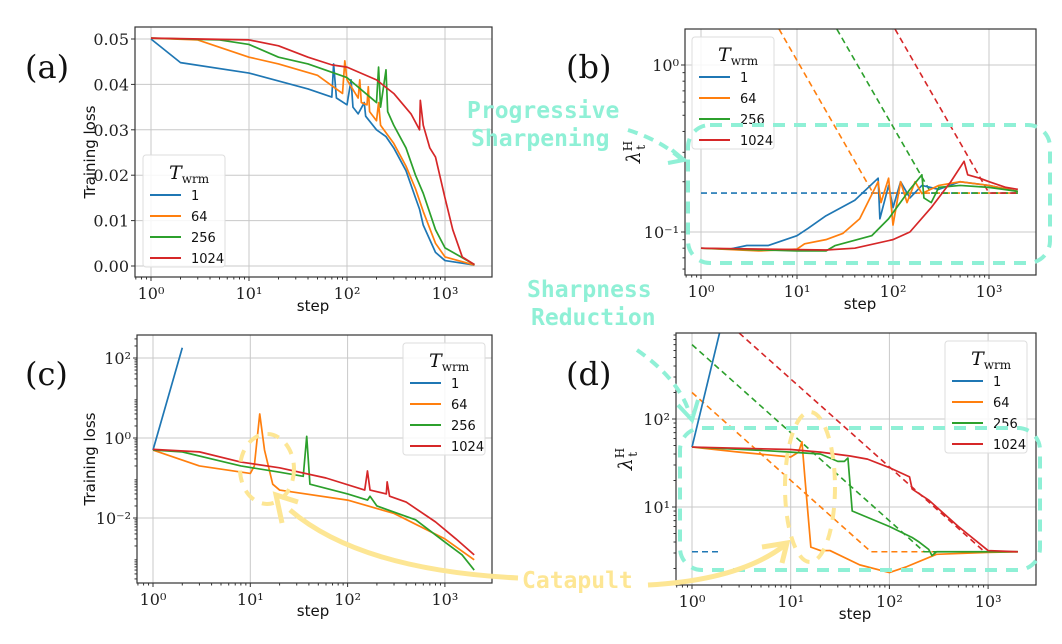 Image resolution: width=1062 pixels, height=644 pixels. What do you see at coordinates (588, 374) in the screenshot?
I see `panel-label: (d)` at bounding box center [588, 374].